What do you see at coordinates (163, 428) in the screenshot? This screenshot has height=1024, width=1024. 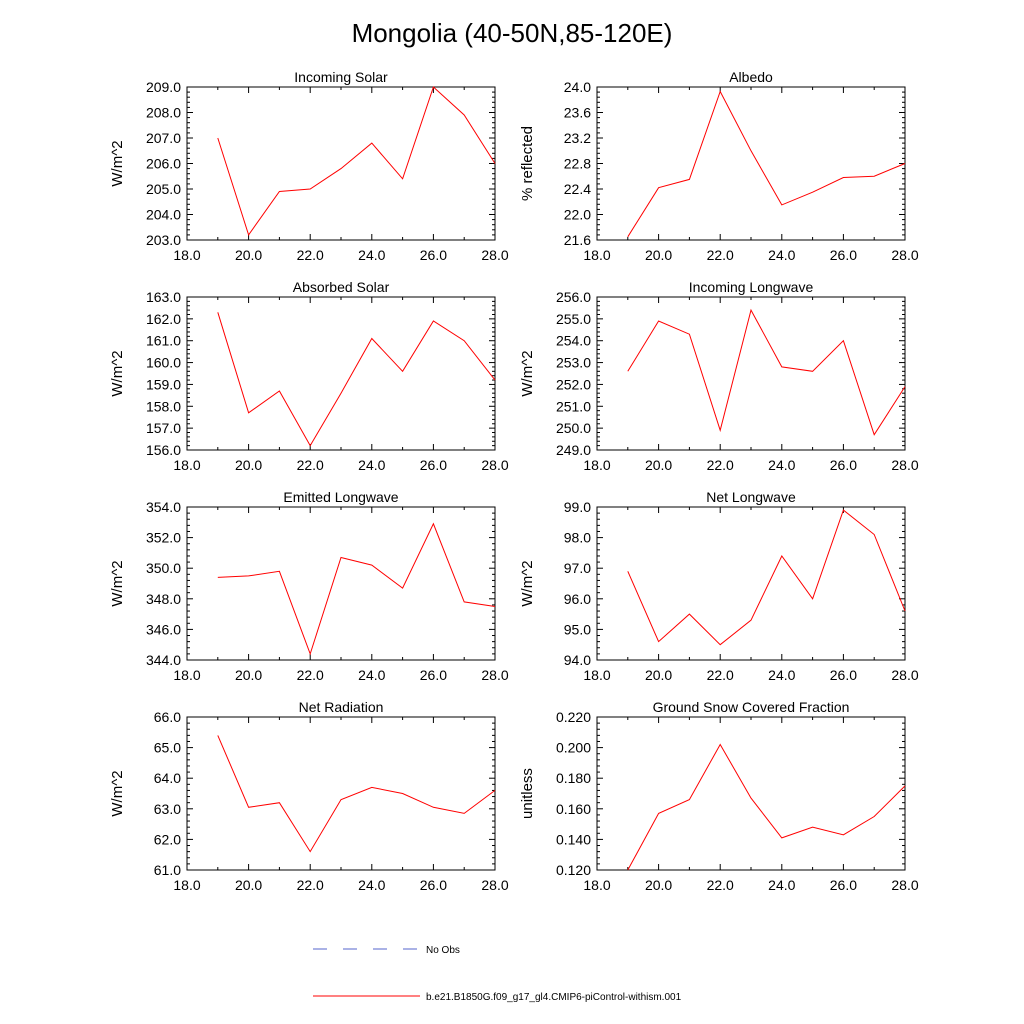 I see `y-tick-label: 157.0` at bounding box center [163, 428].